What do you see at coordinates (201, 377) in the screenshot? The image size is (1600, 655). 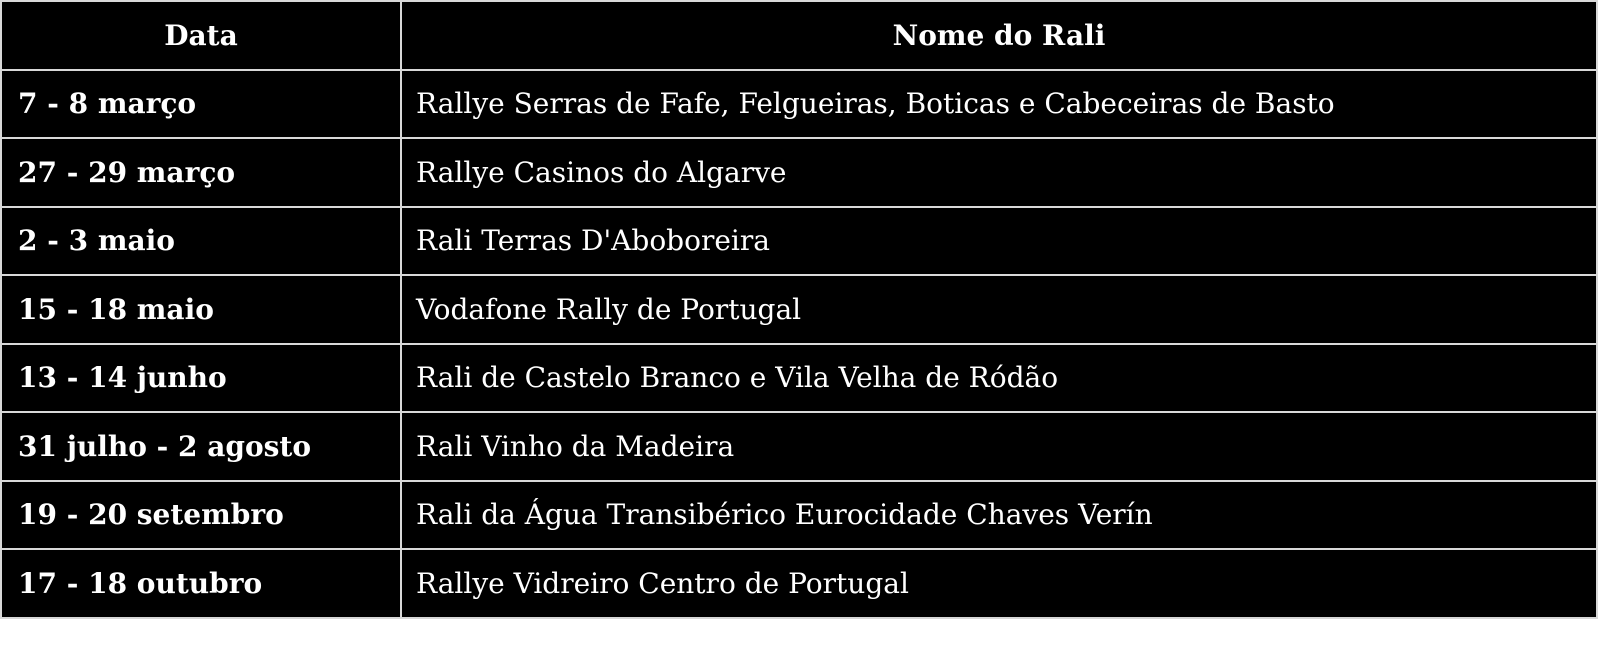 I see `date-cell: 13 - 14 junho` at bounding box center [201, 377].